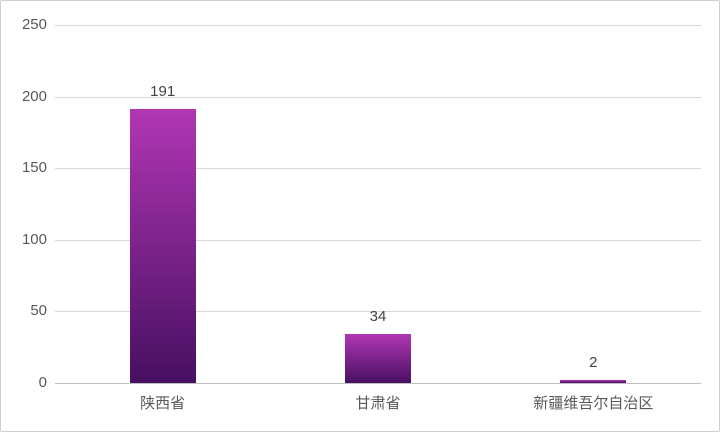 This screenshot has width=722, height=434. What do you see at coordinates (378, 25) in the screenshot?
I see `gridline` at bounding box center [378, 25].